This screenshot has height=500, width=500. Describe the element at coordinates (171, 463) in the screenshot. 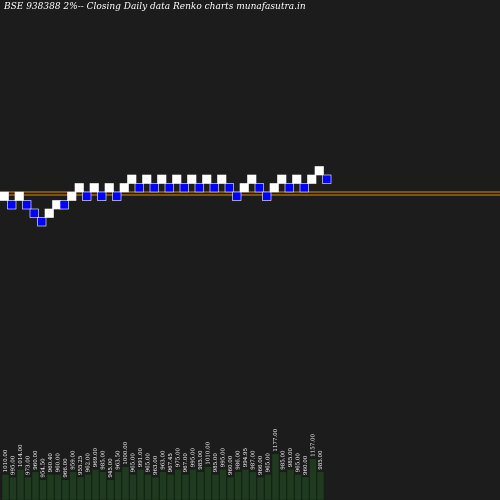

I see `volume-label: 967.45` at that location.